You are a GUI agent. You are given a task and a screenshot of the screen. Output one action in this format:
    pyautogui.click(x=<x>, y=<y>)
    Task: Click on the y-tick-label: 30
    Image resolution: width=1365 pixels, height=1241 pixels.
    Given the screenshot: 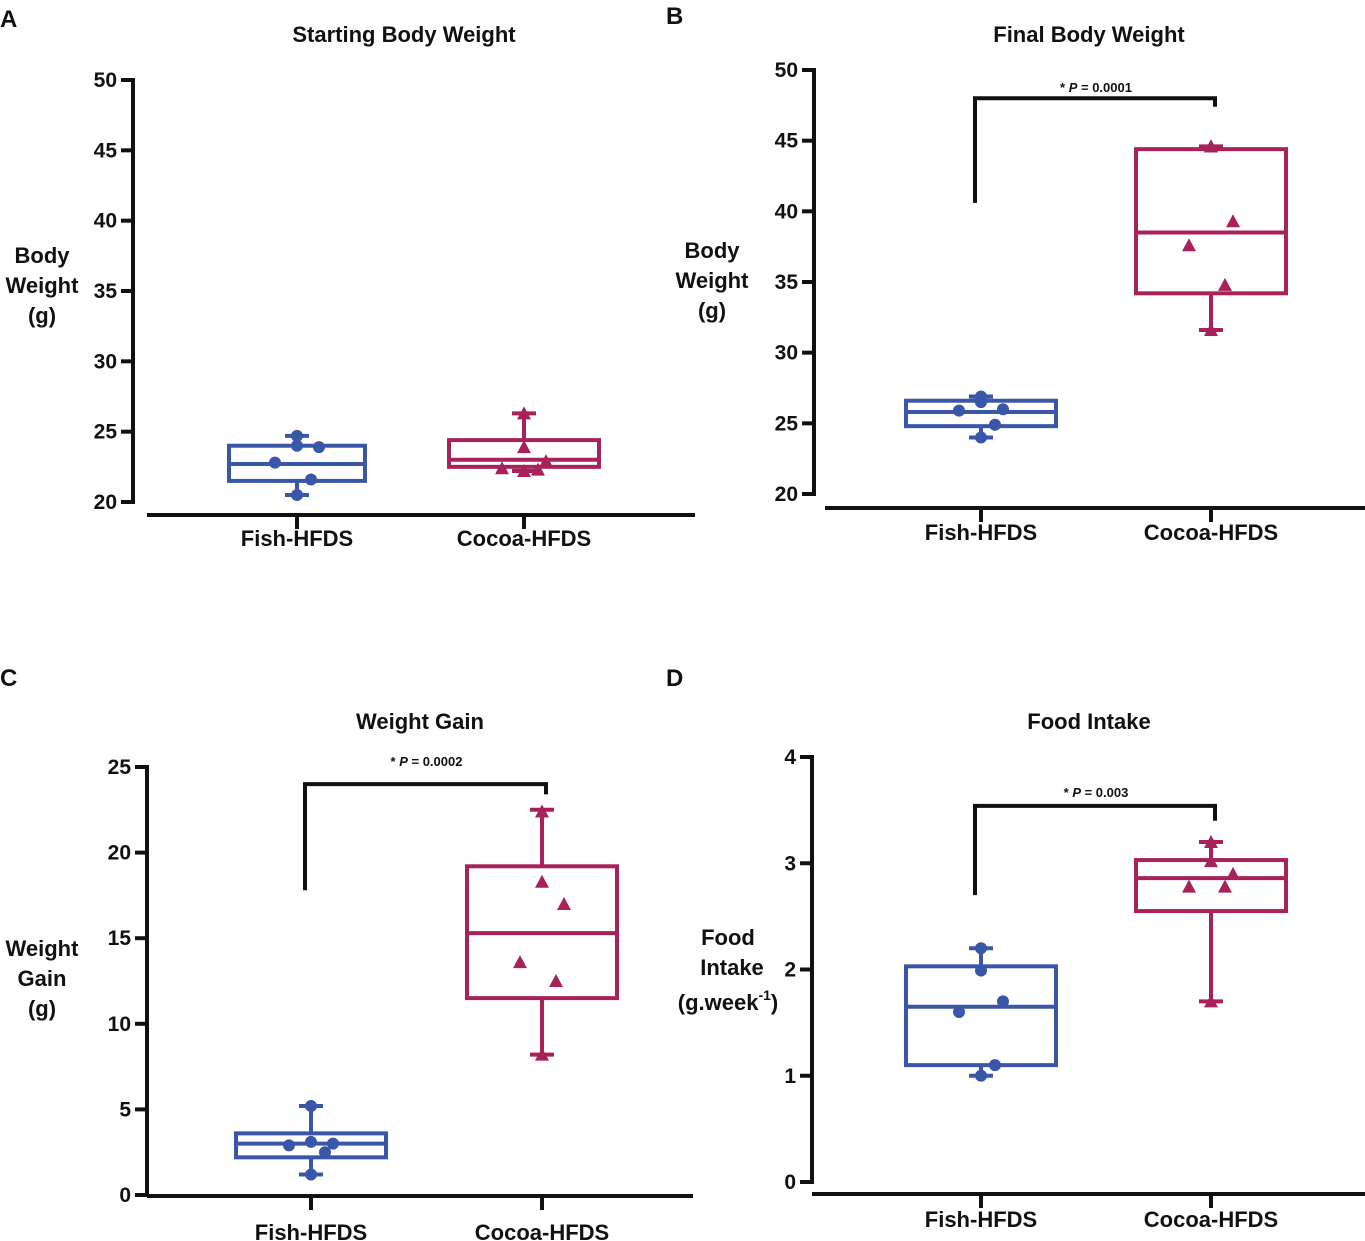 What is the action you would take?
    pyautogui.click(x=105, y=361)
    